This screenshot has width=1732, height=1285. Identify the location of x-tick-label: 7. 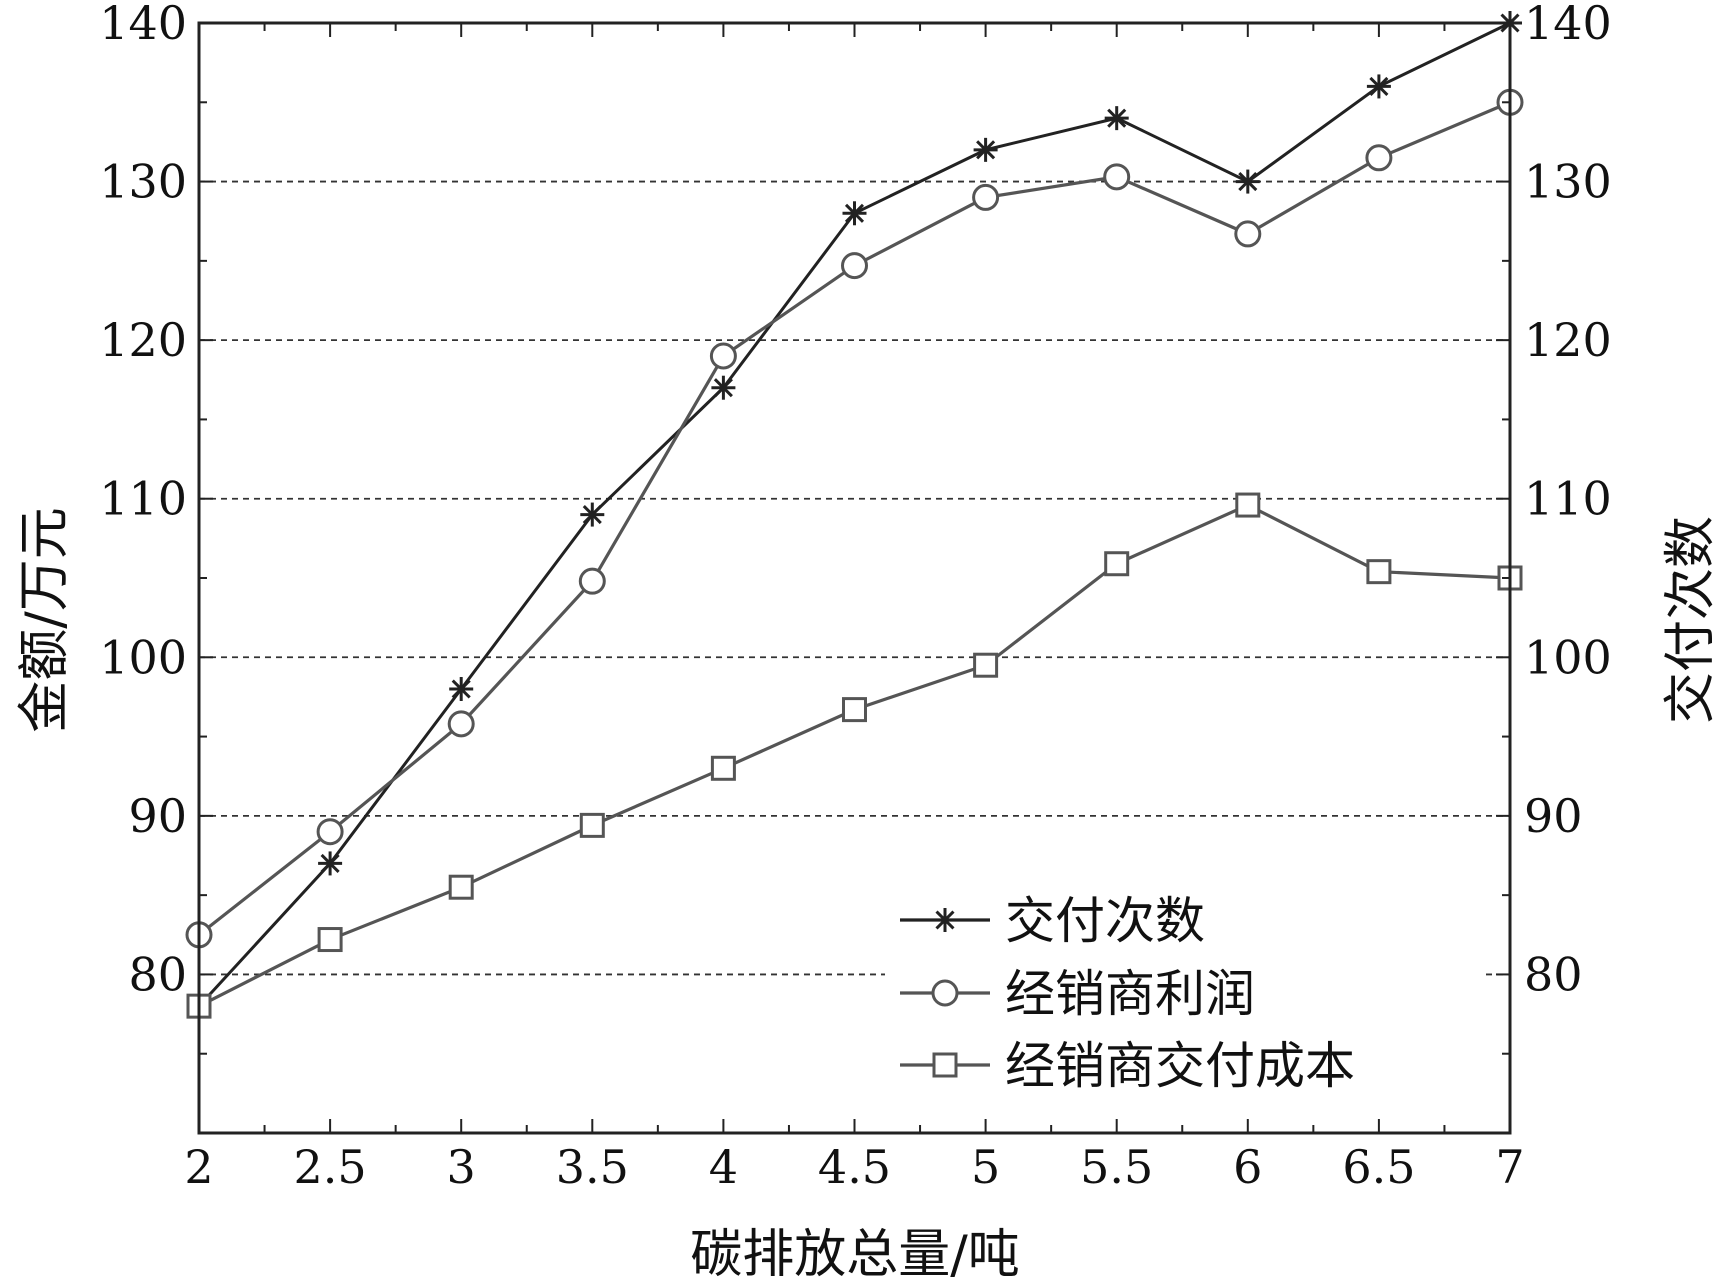
(1509, 1167).